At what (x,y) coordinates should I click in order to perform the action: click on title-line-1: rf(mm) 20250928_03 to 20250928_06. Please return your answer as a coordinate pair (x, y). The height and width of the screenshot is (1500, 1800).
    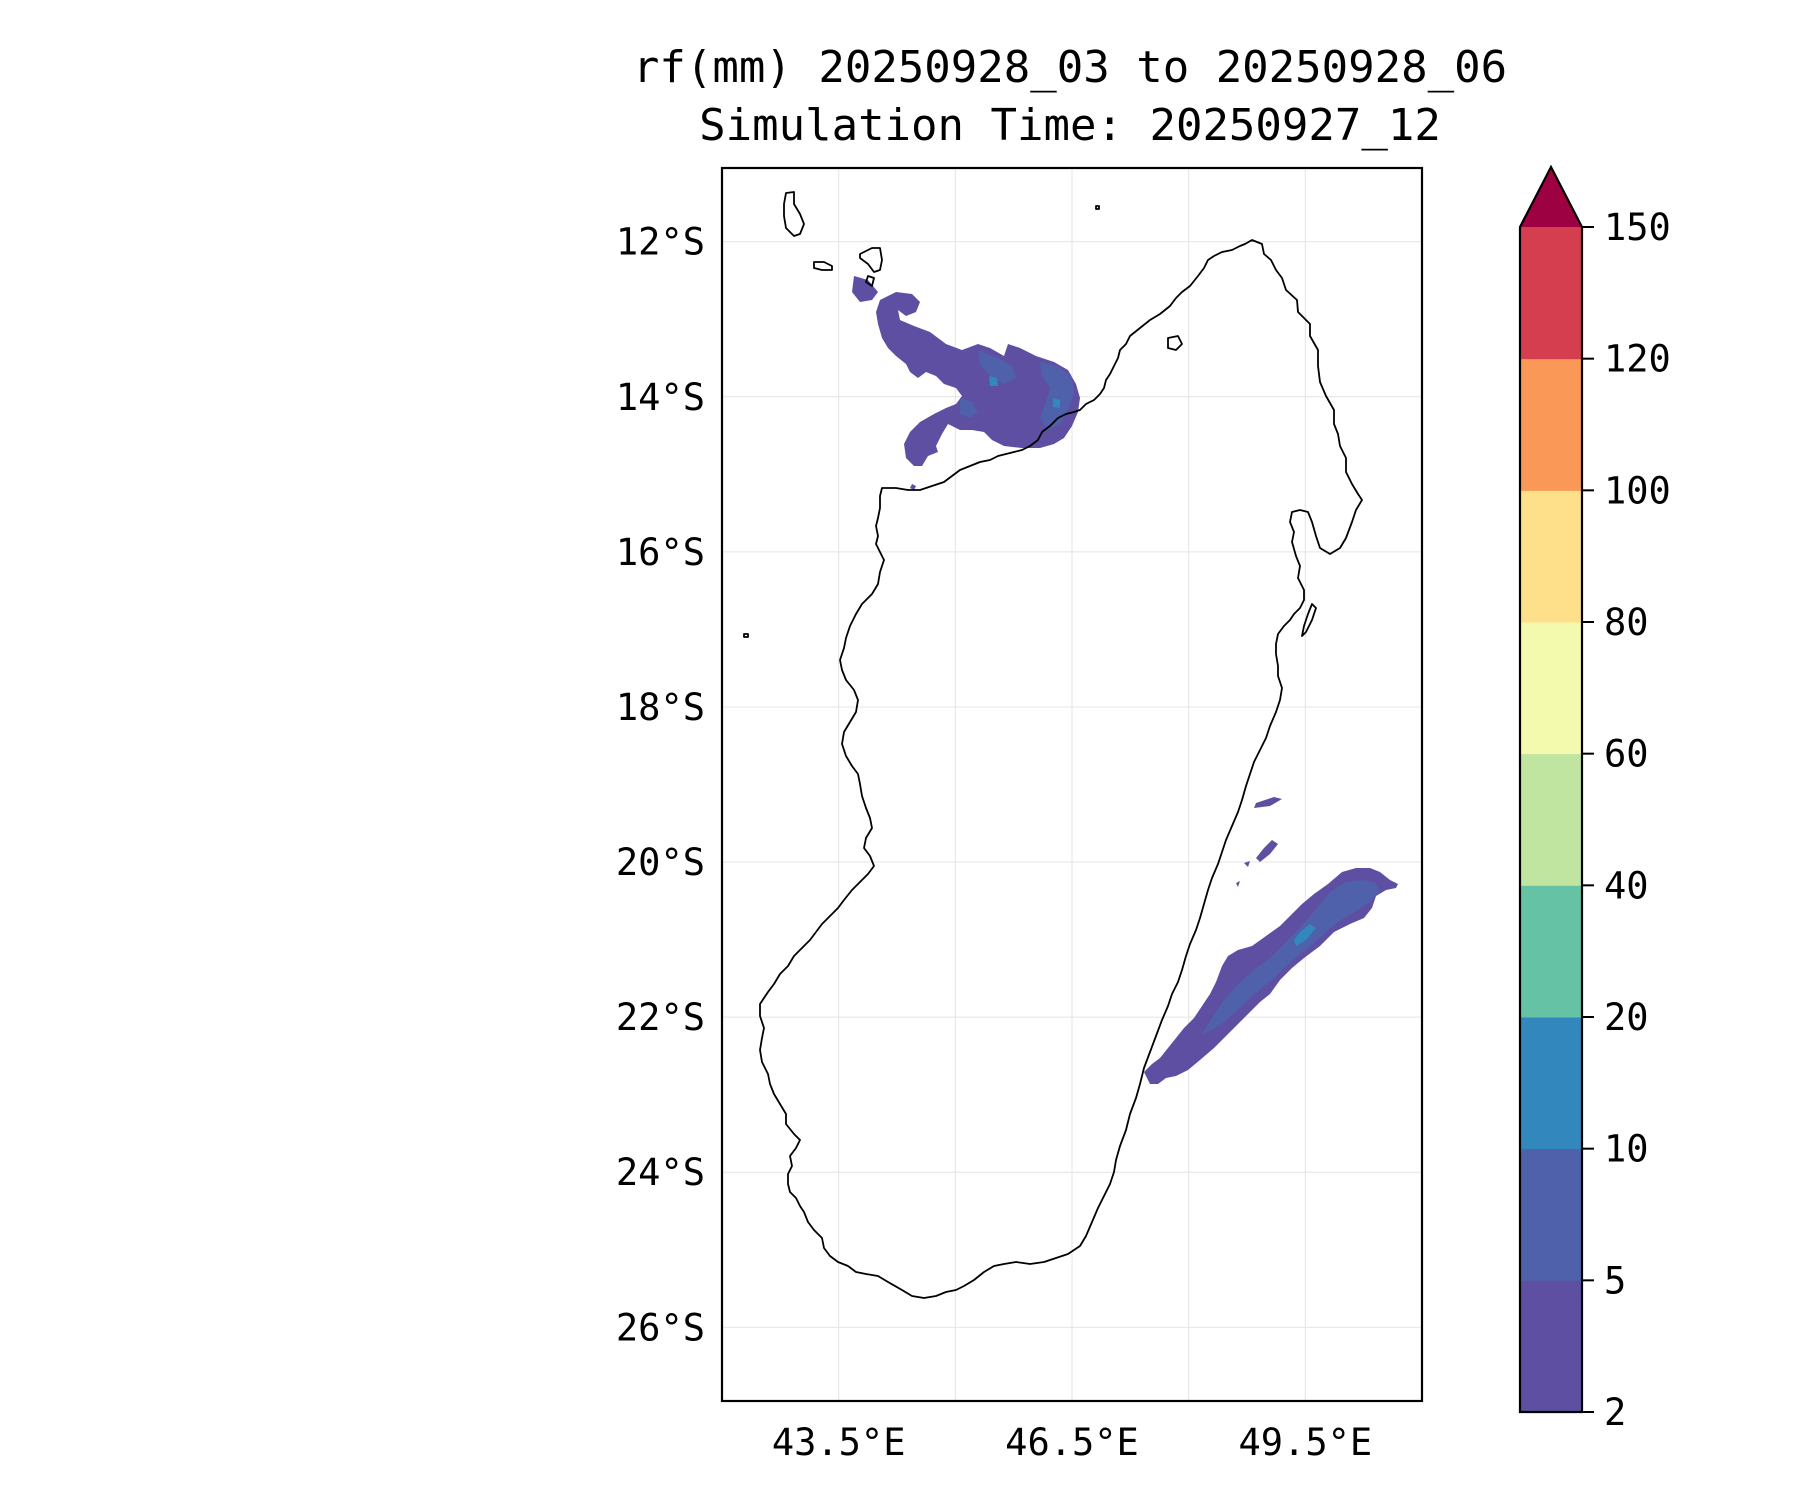
    Looking at the image, I should click on (1070, 67).